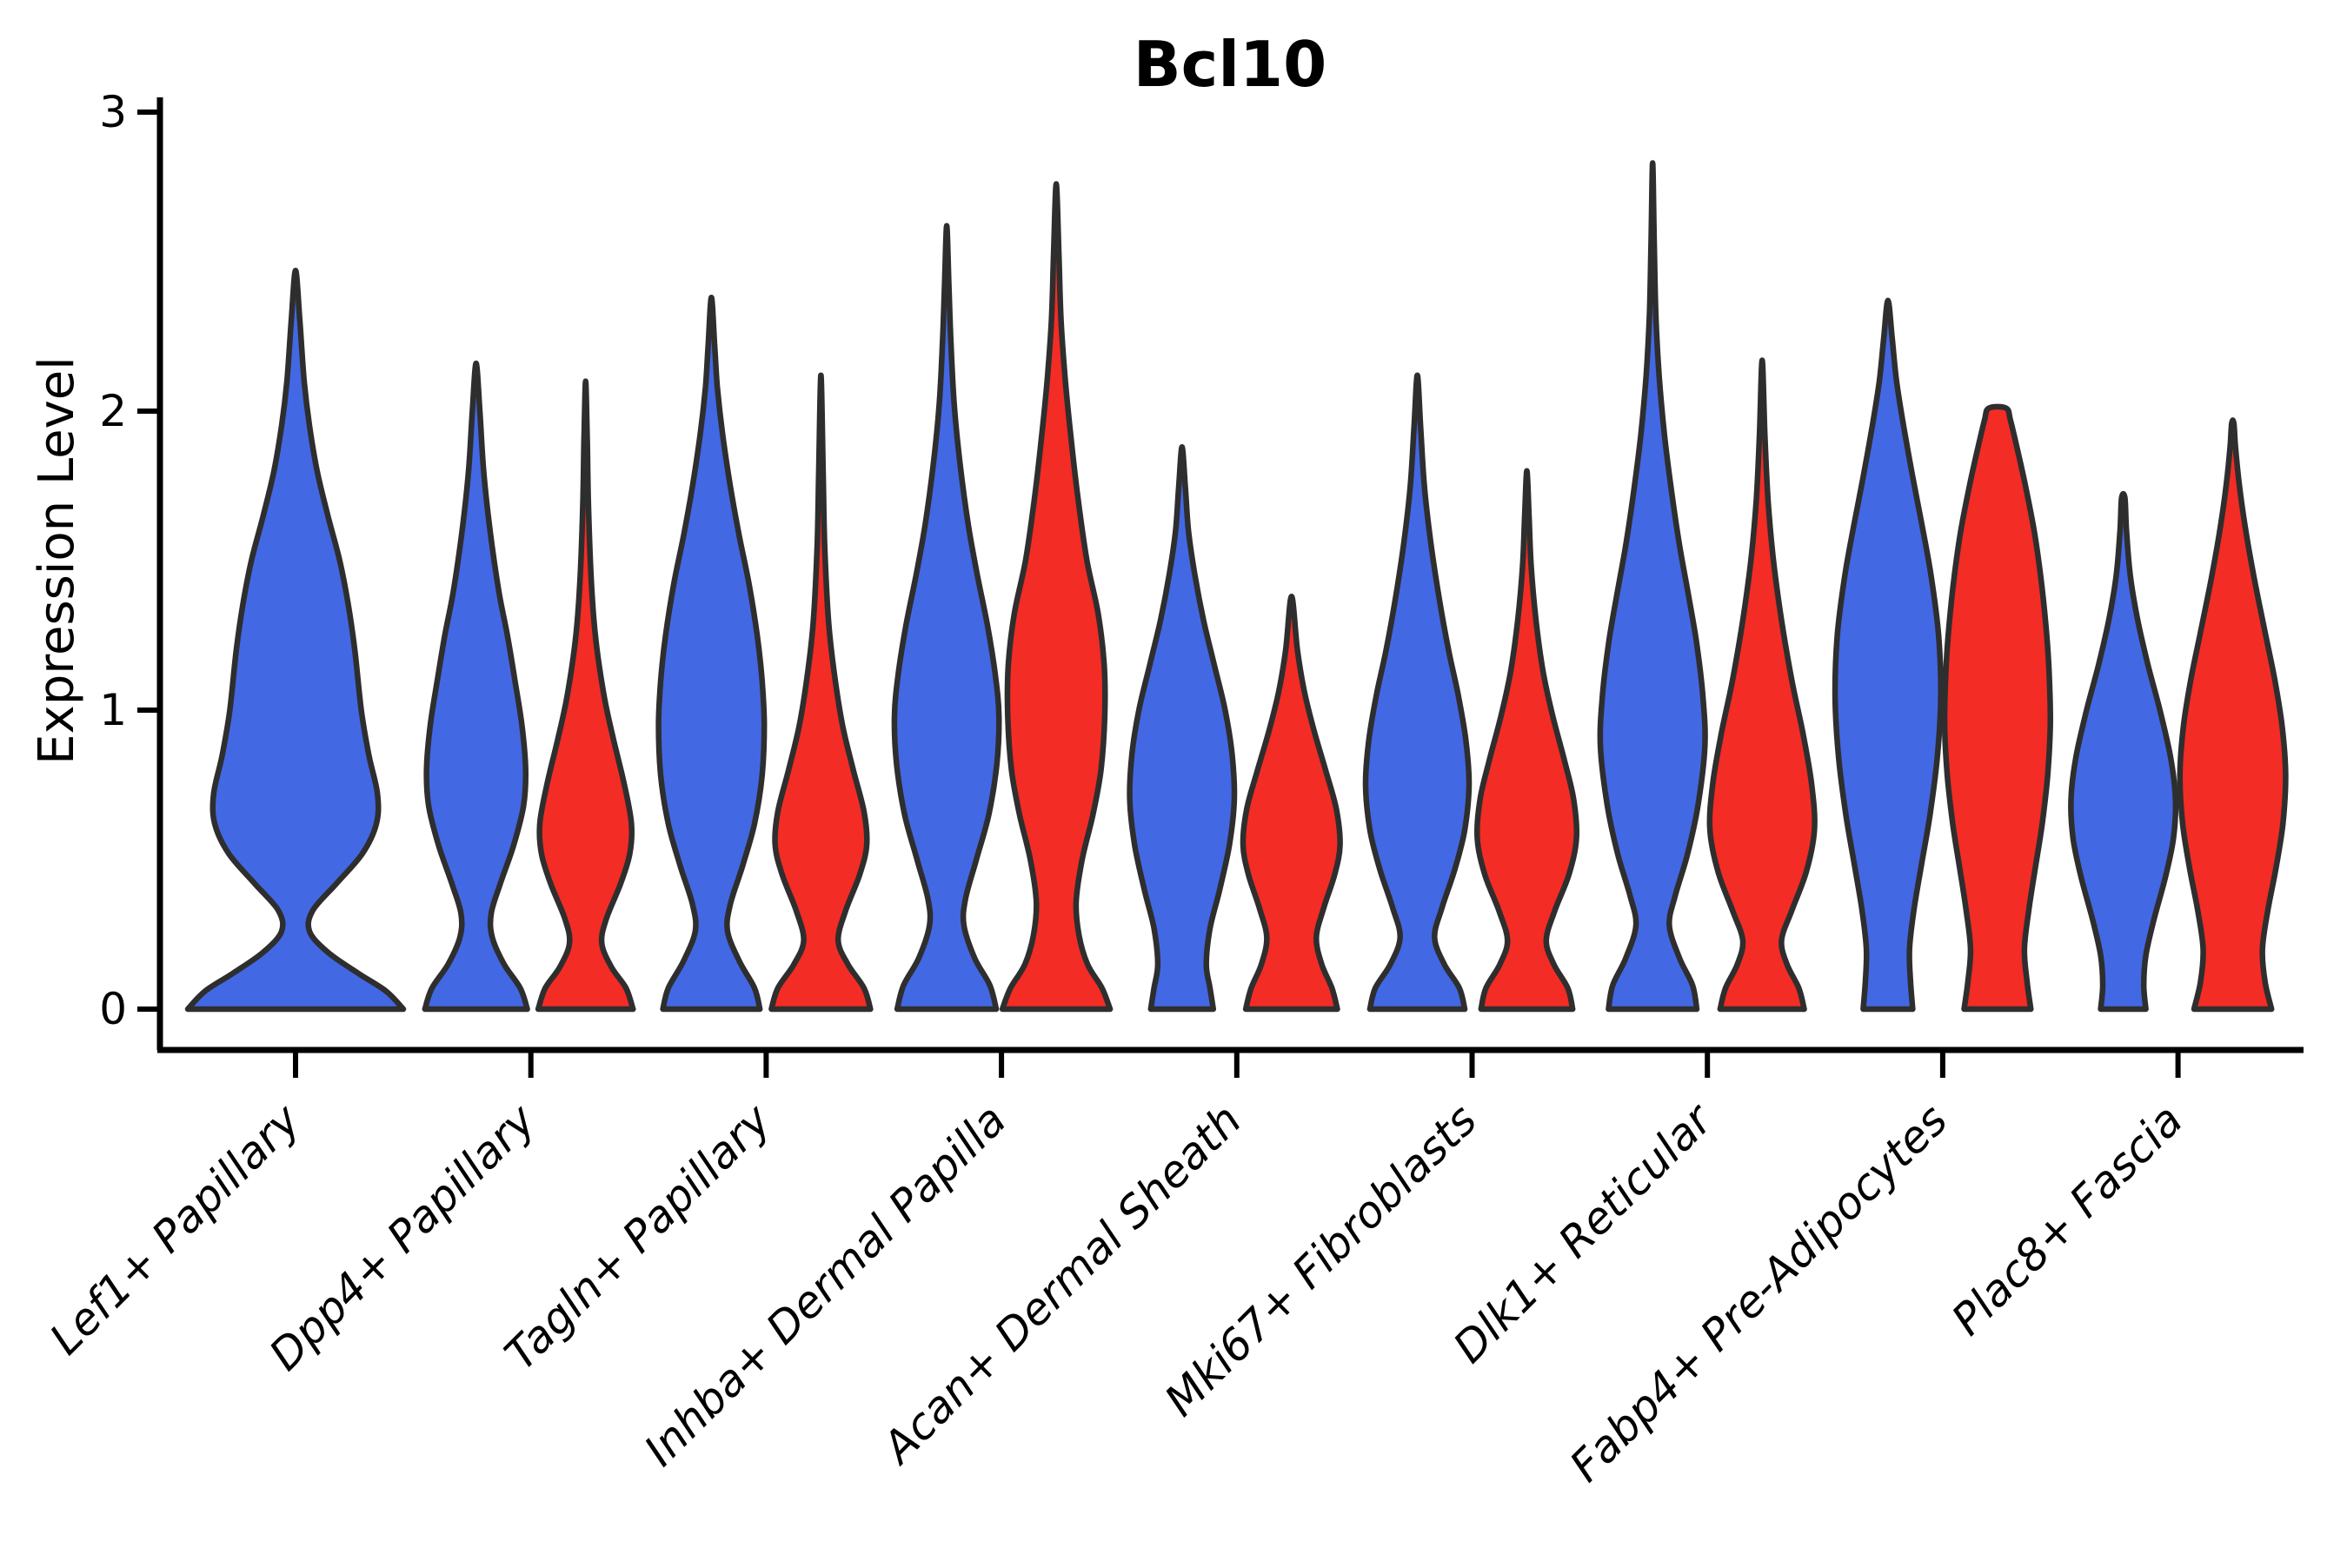 The width and height of the screenshot is (2347, 1568). I want to click on violin-mki67-fibroblasts-red, so click(1526, 740).